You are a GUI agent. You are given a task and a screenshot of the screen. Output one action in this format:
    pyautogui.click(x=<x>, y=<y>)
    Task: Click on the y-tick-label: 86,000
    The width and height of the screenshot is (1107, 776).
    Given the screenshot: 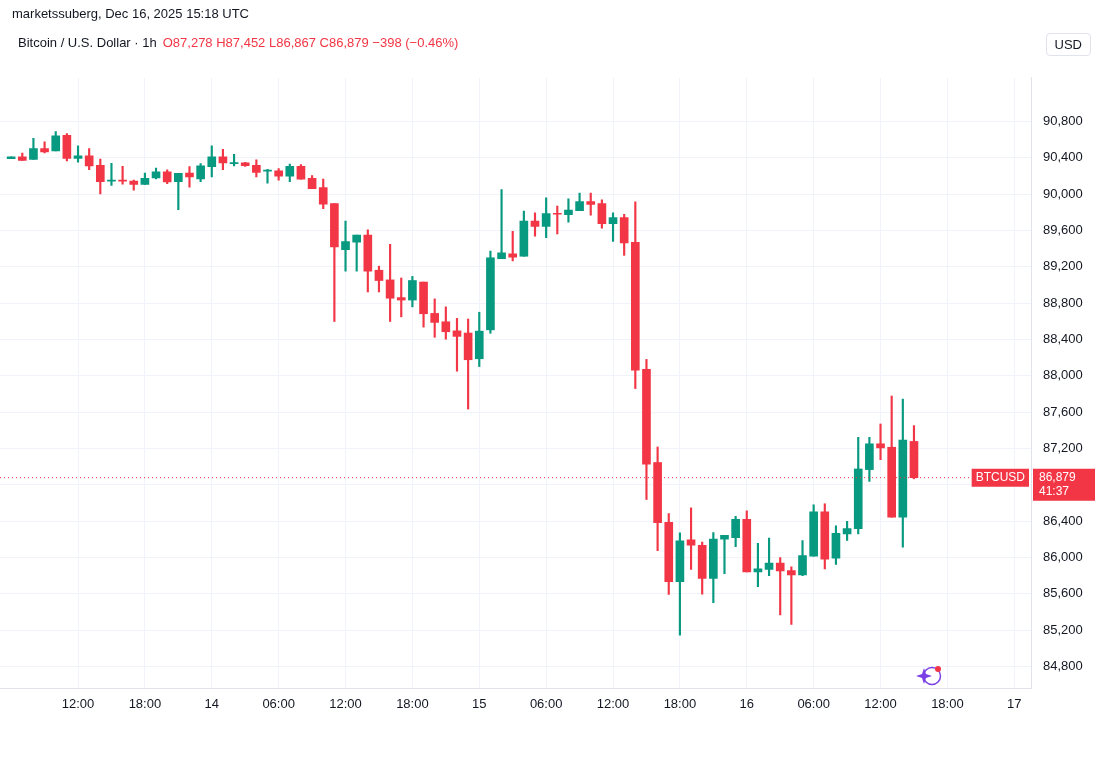 What is the action you would take?
    pyautogui.click(x=1063, y=557)
    